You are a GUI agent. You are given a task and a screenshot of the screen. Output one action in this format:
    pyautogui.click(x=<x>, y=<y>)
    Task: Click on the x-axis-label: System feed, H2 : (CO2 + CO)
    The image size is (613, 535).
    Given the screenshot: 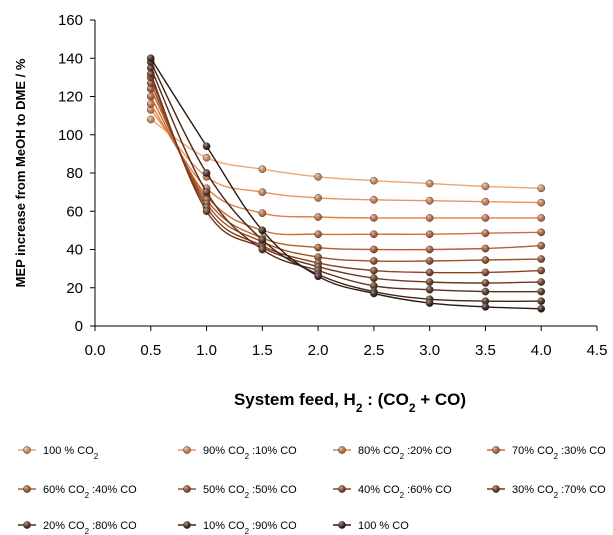 What is the action you would take?
    pyautogui.click(x=350, y=402)
    